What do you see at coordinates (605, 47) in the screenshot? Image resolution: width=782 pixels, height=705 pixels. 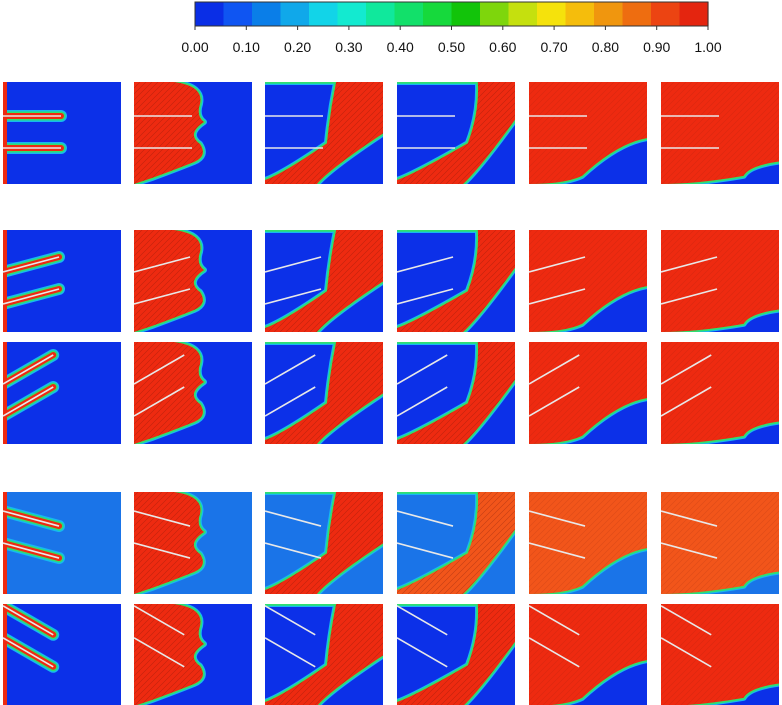 I see `colorbar-tick-label: 0.80` at bounding box center [605, 47].